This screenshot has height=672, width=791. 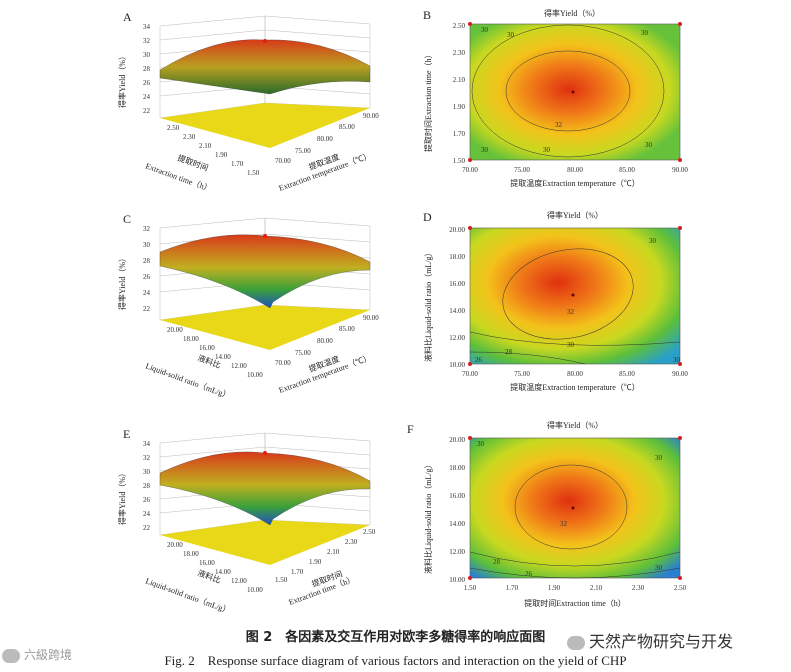 I want to click on panel-a-surface: A 34 32 30 28 26 24 22 得率Yield（%）, so click(x=255, y=103).